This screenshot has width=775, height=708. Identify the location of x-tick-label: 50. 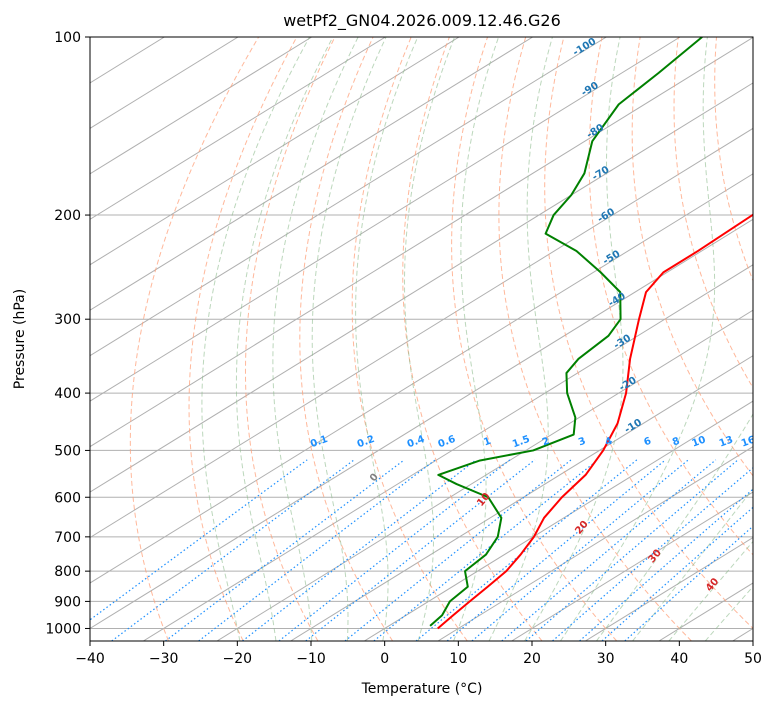
(753, 659).